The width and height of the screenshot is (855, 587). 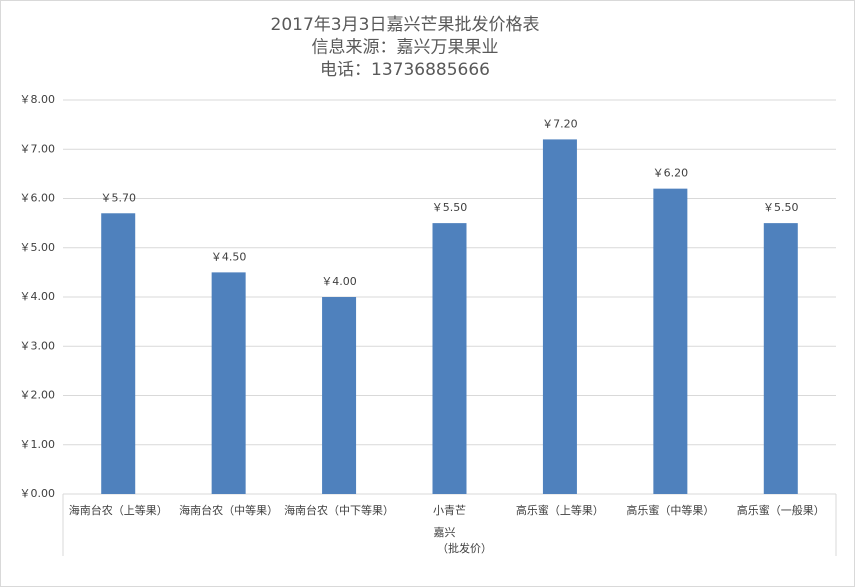 I want to click on x-tick-label: 高乐蜜（中等果）, so click(x=670, y=510).